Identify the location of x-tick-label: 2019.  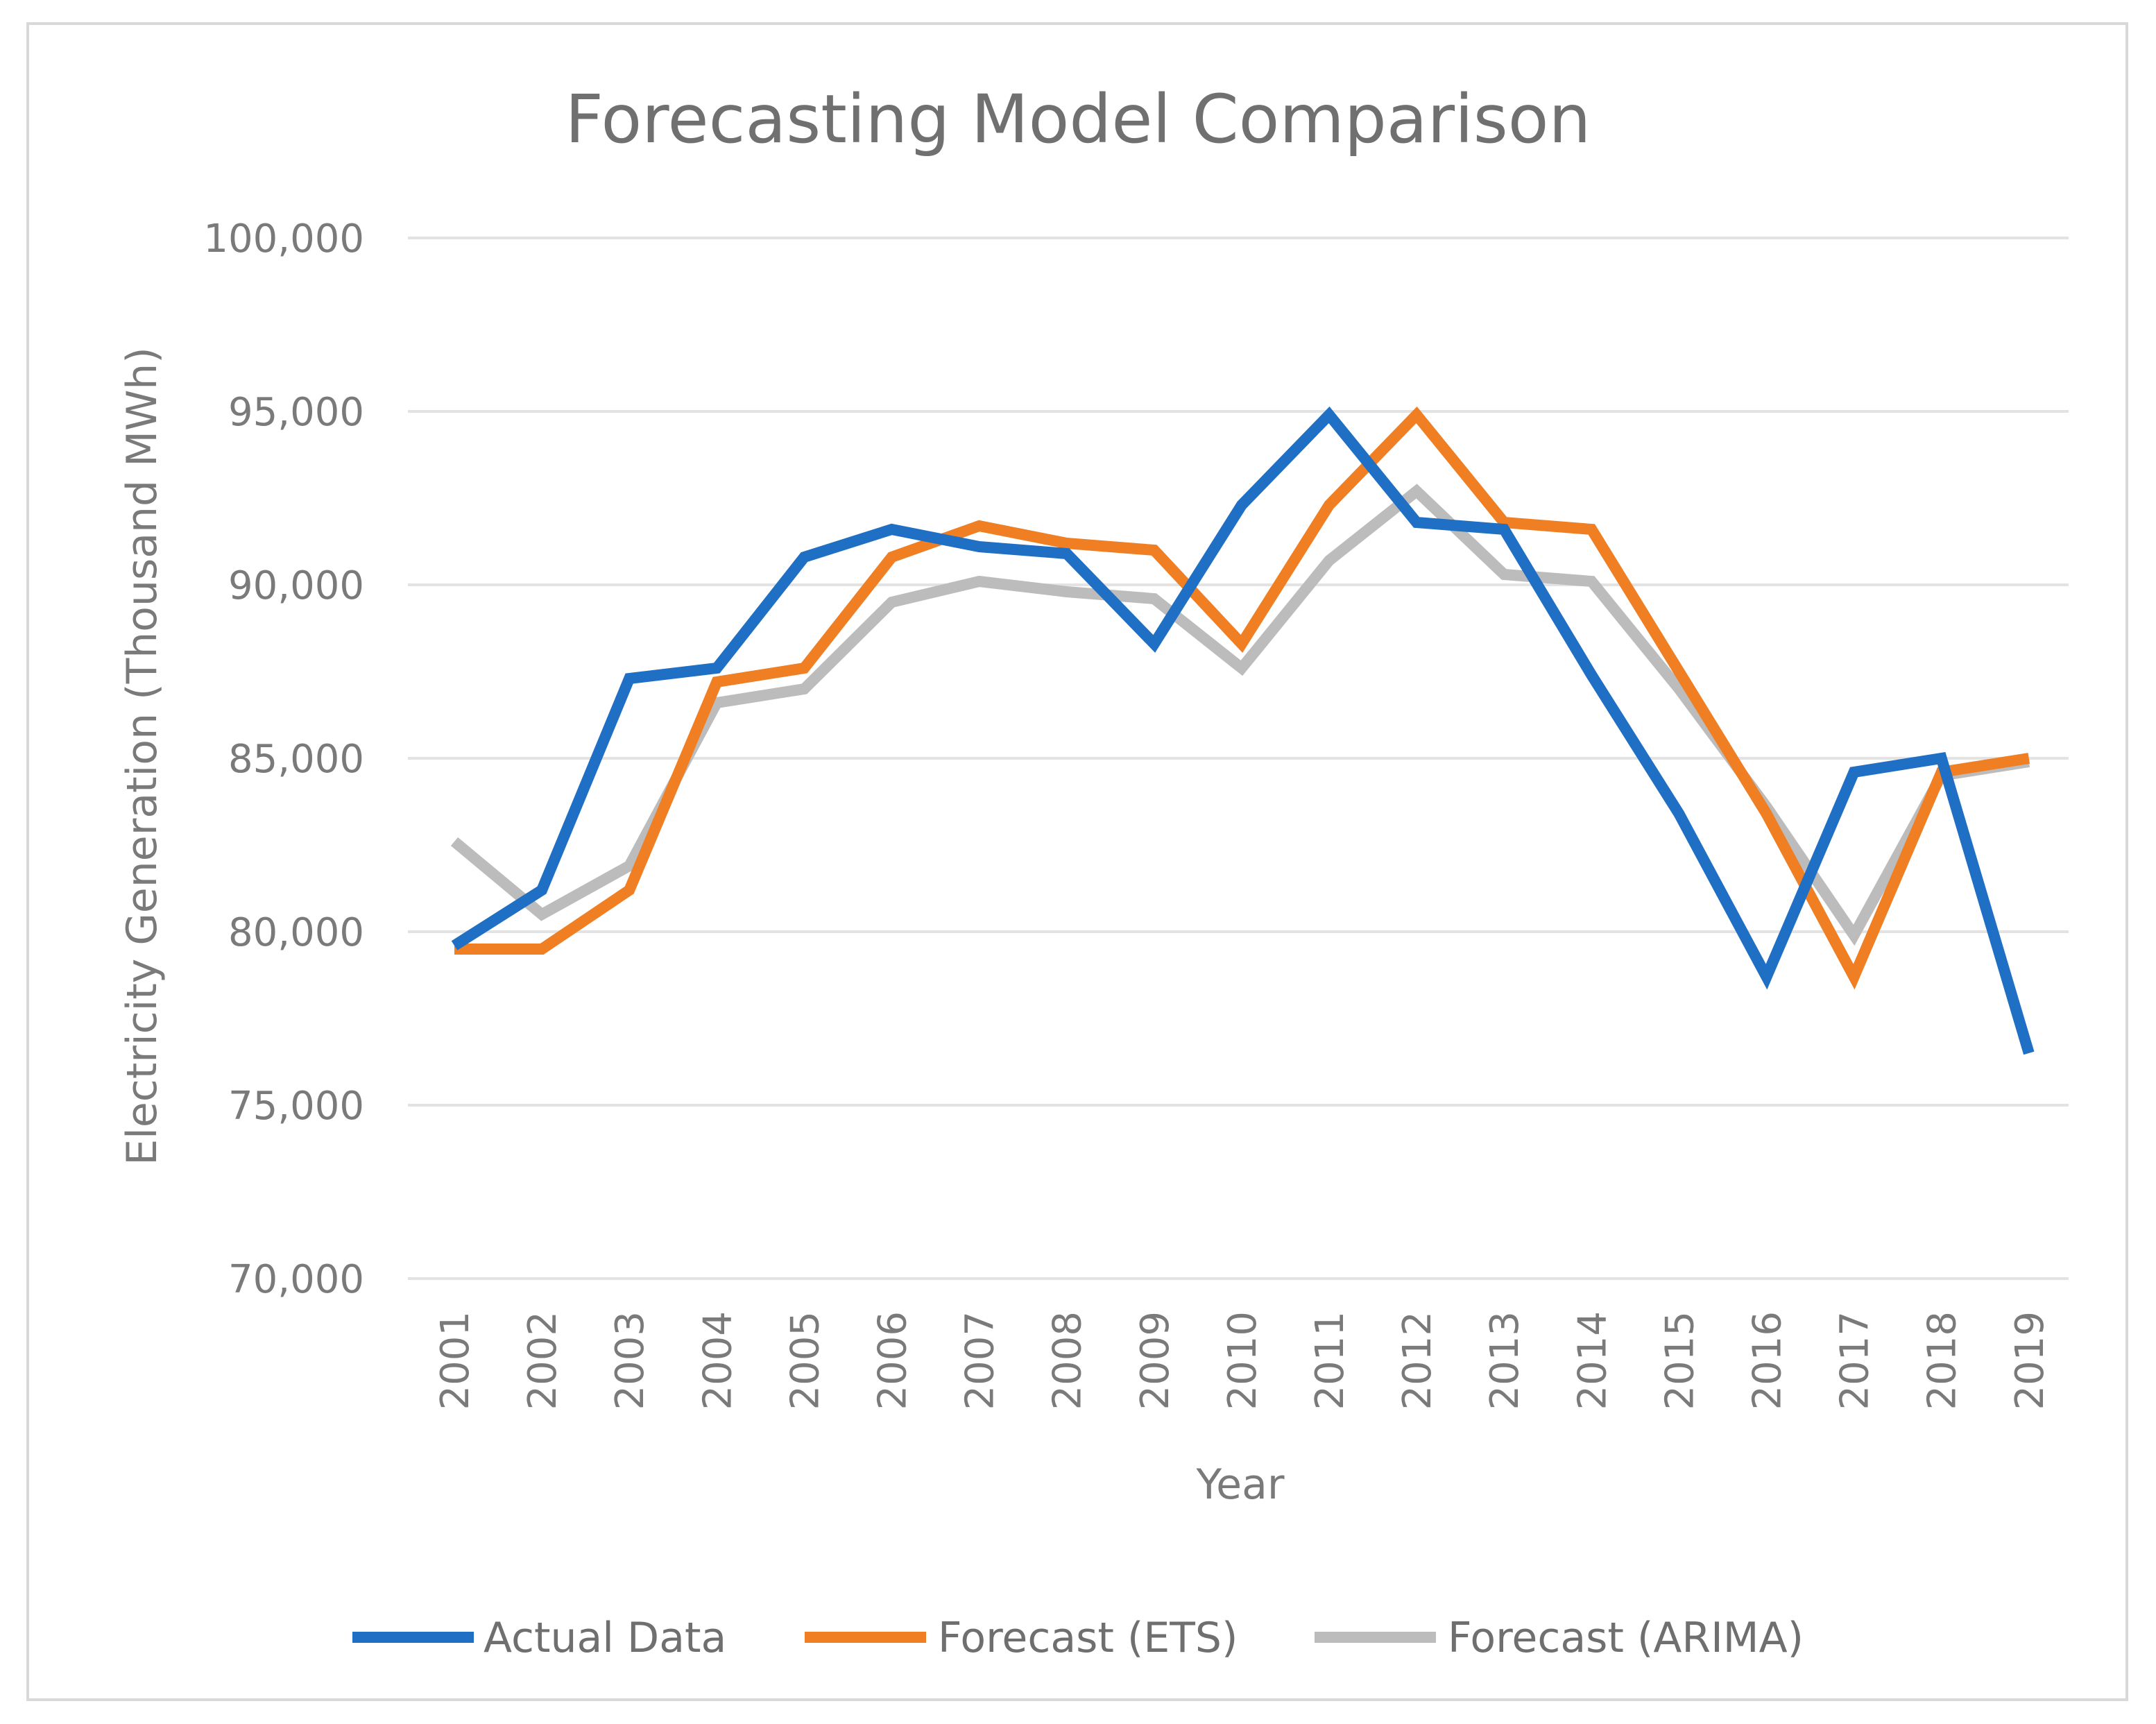
(2030, 1360).